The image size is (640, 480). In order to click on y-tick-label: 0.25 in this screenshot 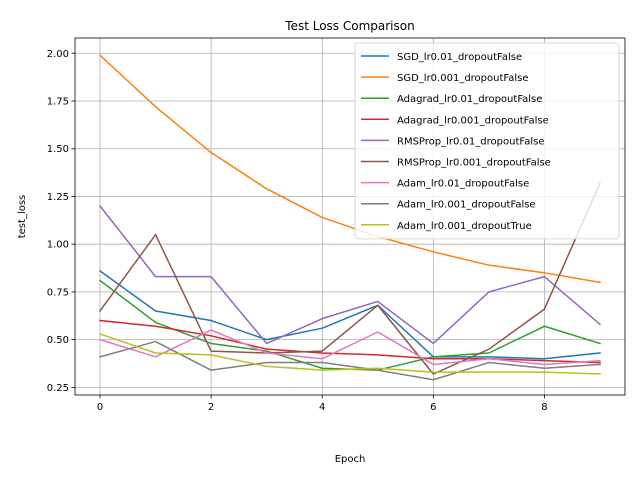, I will do `click(58, 388)`.